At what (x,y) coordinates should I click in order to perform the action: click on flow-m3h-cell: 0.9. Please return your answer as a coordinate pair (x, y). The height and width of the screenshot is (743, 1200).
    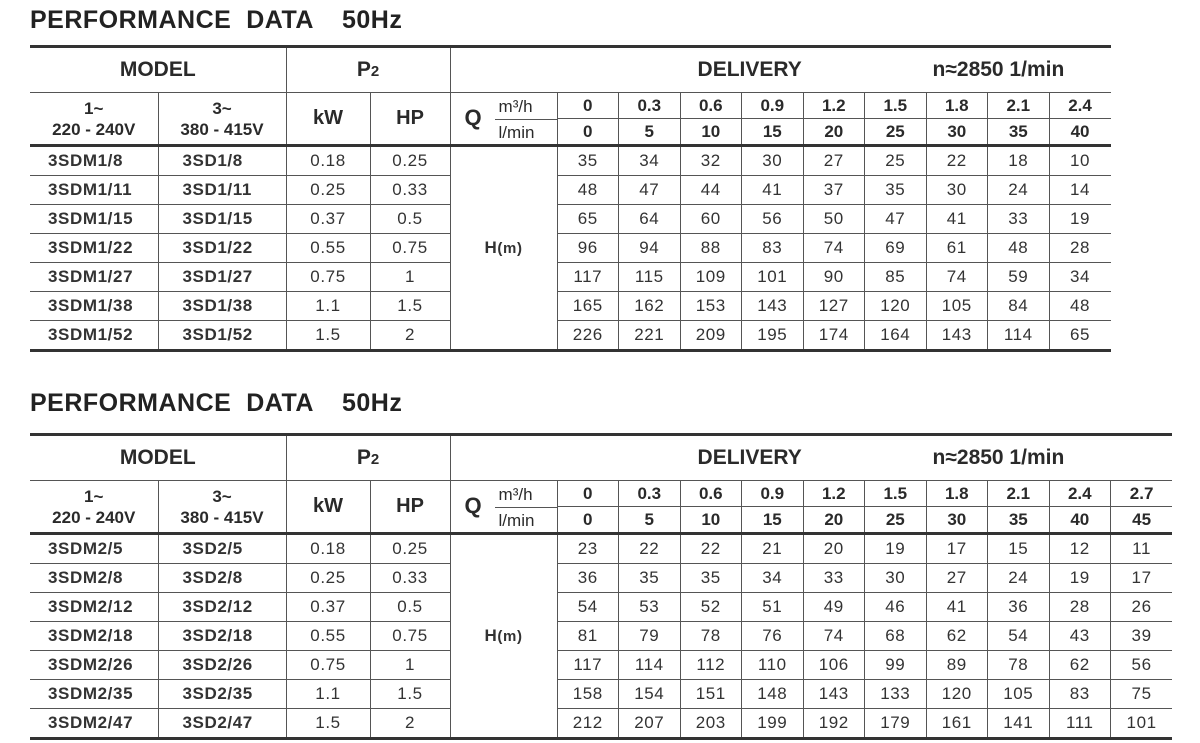
    Looking at the image, I should click on (772, 105).